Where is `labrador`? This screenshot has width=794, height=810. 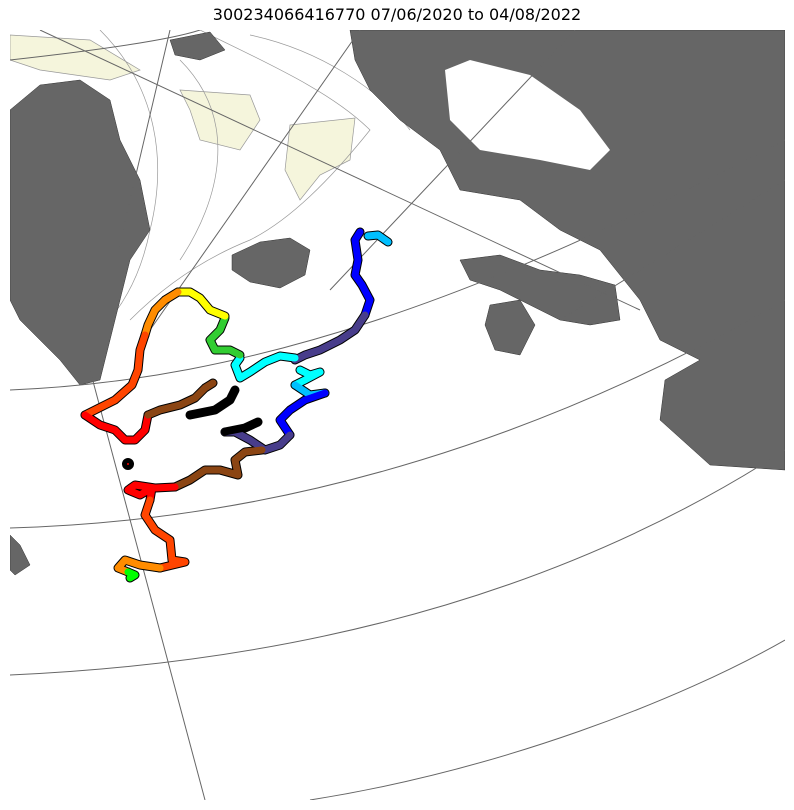 labrador is located at coordinates (20, 555).